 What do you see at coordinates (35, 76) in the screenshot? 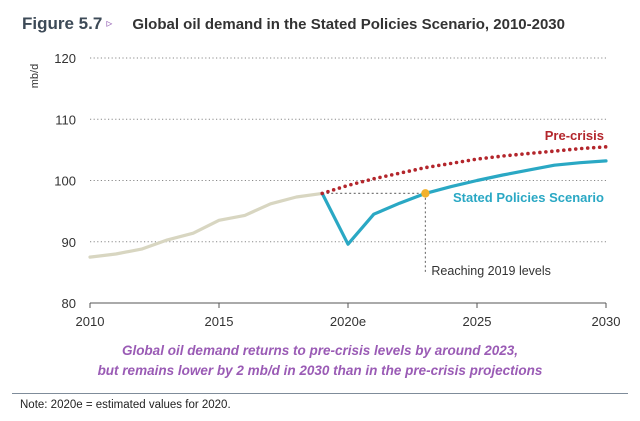
I see `y-axis-label: mb/d` at bounding box center [35, 76].